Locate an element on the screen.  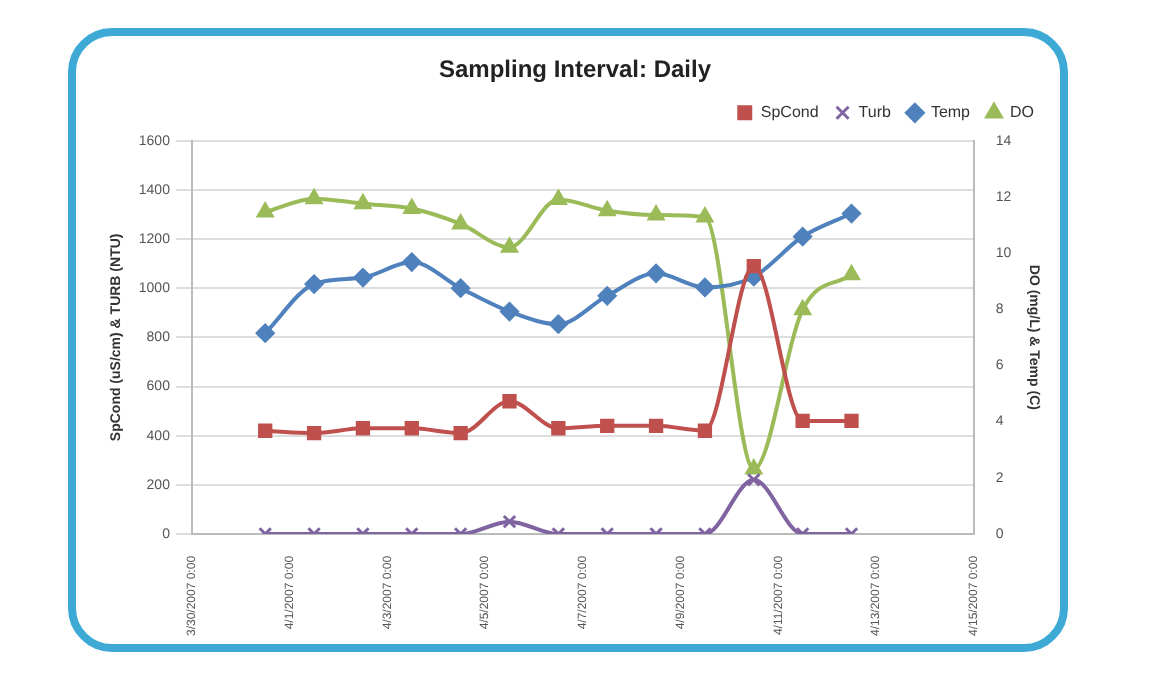
legend-label: Turb is located at coordinates (875, 112).